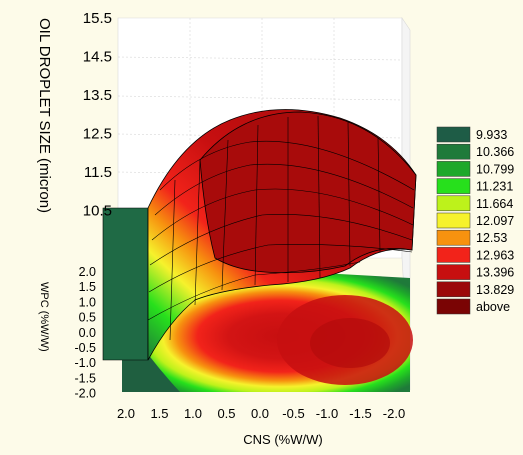 The image size is (523, 455). I want to click on floor-corner-green, so click(151, 355).